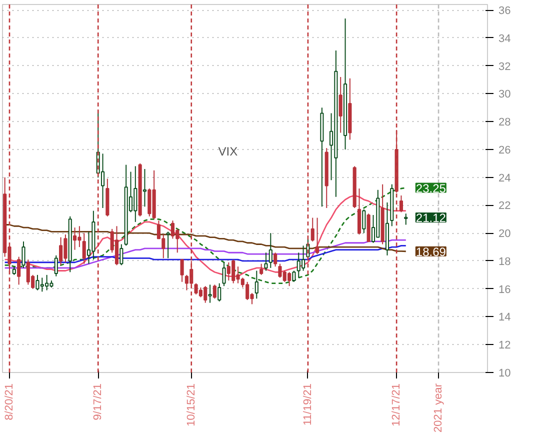 The height and width of the screenshot is (435, 543). Describe the element at coordinates (9, 402) in the screenshot. I see `x-tick-label: 8/20/21` at that location.